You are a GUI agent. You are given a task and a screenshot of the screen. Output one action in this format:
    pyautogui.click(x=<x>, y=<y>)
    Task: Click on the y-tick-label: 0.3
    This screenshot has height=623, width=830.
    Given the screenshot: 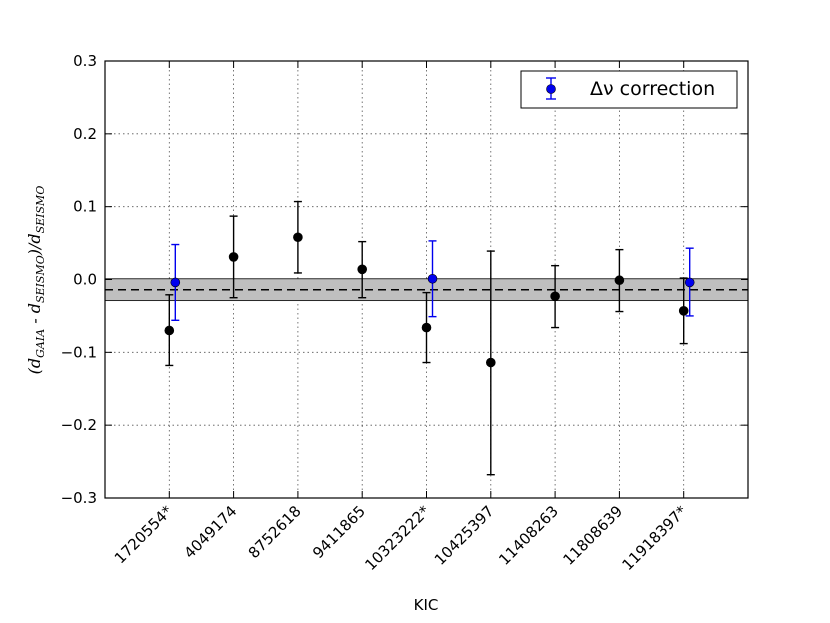 What is the action you would take?
    pyautogui.click(x=85, y=61)
    